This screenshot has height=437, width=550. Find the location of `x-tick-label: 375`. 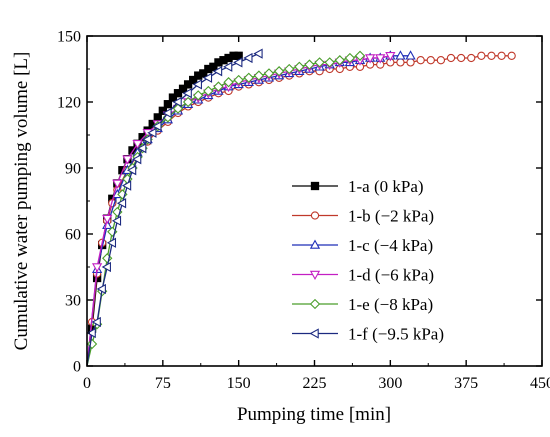

x-tick-label: 375 is located at coordinates (466, 383).